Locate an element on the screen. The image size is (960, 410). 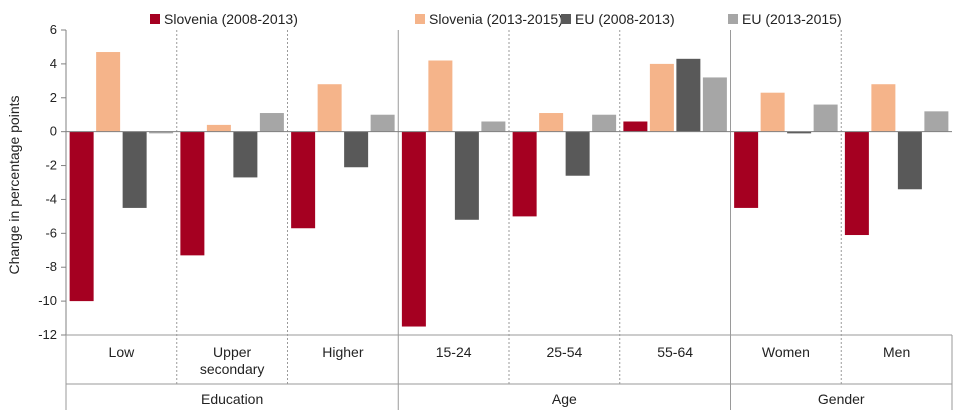
x-category-label: 15-24 is located at coordinates (454, 352).